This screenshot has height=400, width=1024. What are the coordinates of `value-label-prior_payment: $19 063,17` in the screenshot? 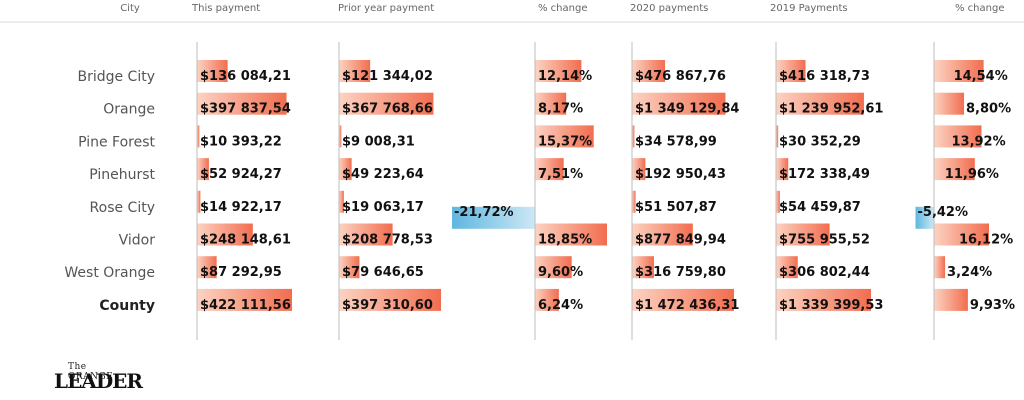 It's located at (383, 207).